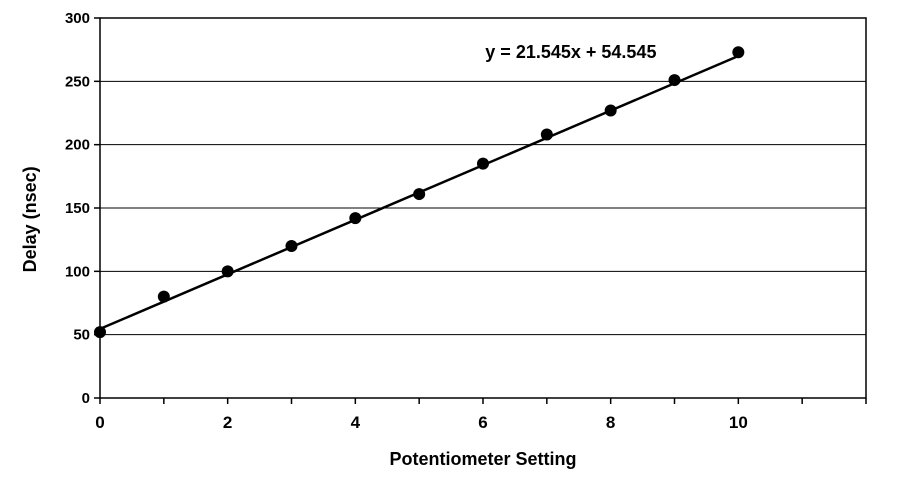  I want to click on y-axis: 0 50 100 150 200 250 300, so click(82, 208).